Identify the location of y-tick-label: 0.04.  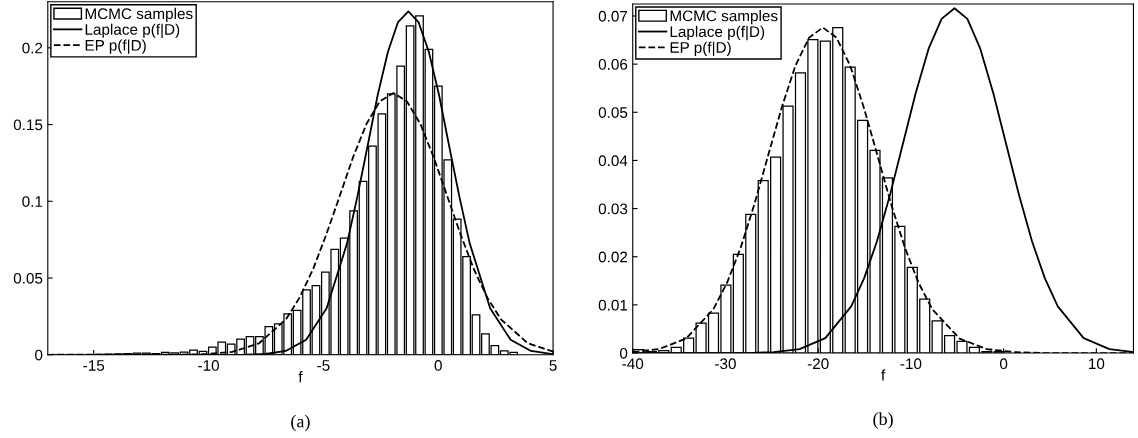
(613, 161).